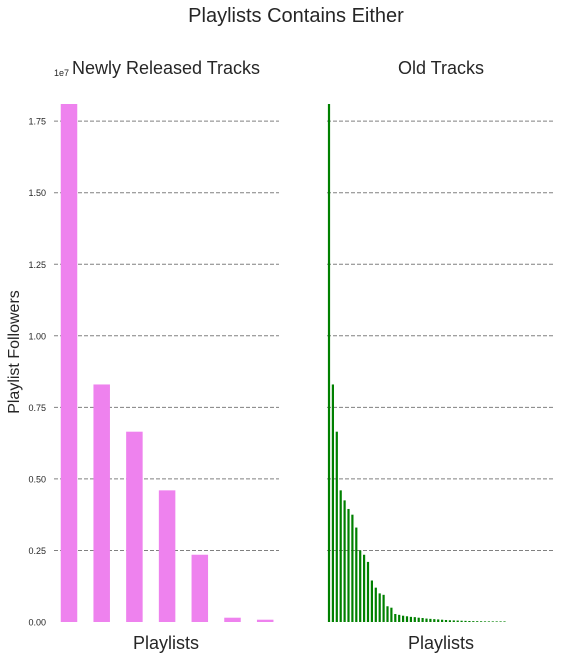 This screenshot has width=562, height=658. Describe the element at coordinates (37, 408) in the screenshot. I see `y-tick-label: 0.75` at that location.